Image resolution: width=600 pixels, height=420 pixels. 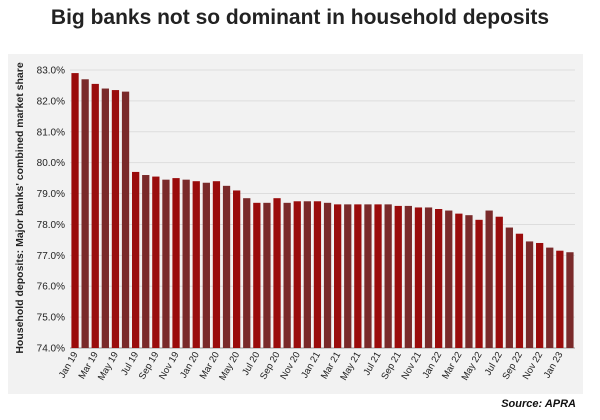 What do you see at coordinates (290, 366) in the screenshot?
I see `x-tick-label: Nov 20` at bounding box center [290, 366].